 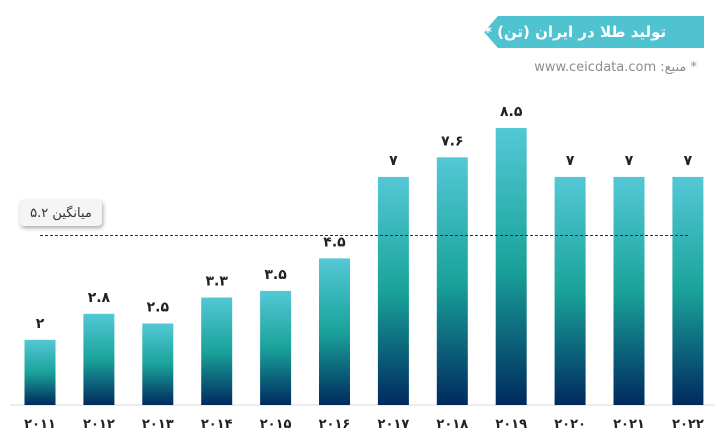 What do you see at coordinates (334, 242) in the screenshot?
I see `value-label-5: ۴.۵` at bounding box center [334, 242].